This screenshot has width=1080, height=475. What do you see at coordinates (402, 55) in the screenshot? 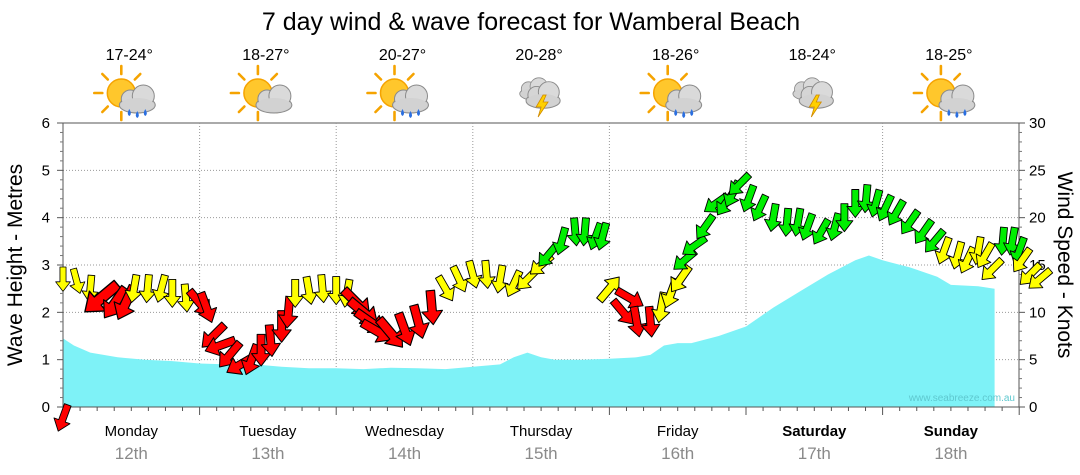
I see `temperature-range: 20-27°` at bounding box center [402, 55].